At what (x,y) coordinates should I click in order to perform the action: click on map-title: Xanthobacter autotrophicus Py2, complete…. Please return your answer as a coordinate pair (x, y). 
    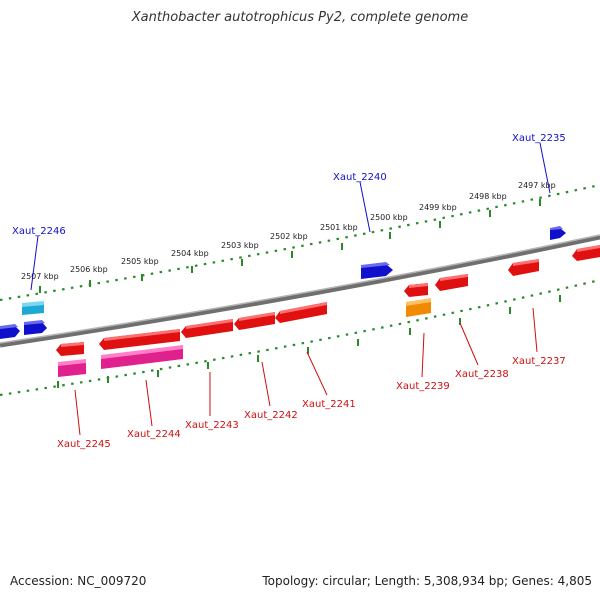
    Looking at the image, I should click on (300, 17).